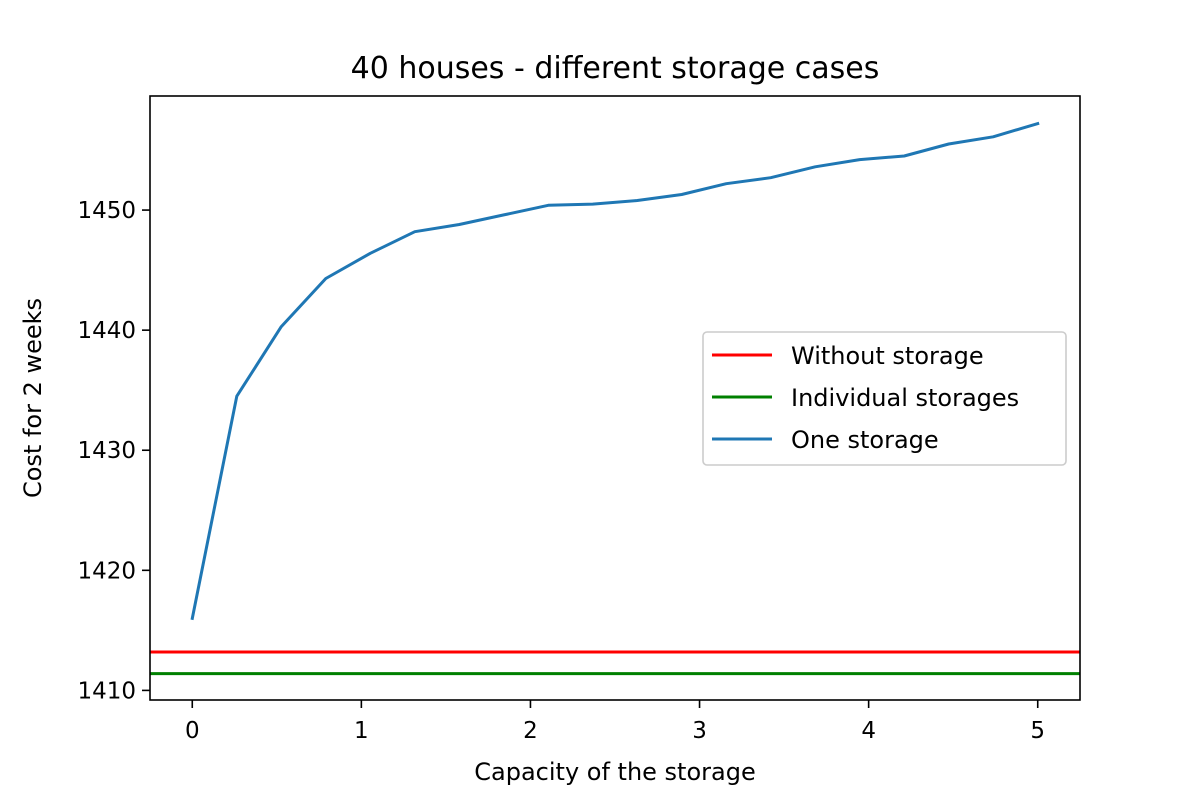 The height and width of the screenshot is (800, 1200). I want to click on legend-box, so click(884, 398).